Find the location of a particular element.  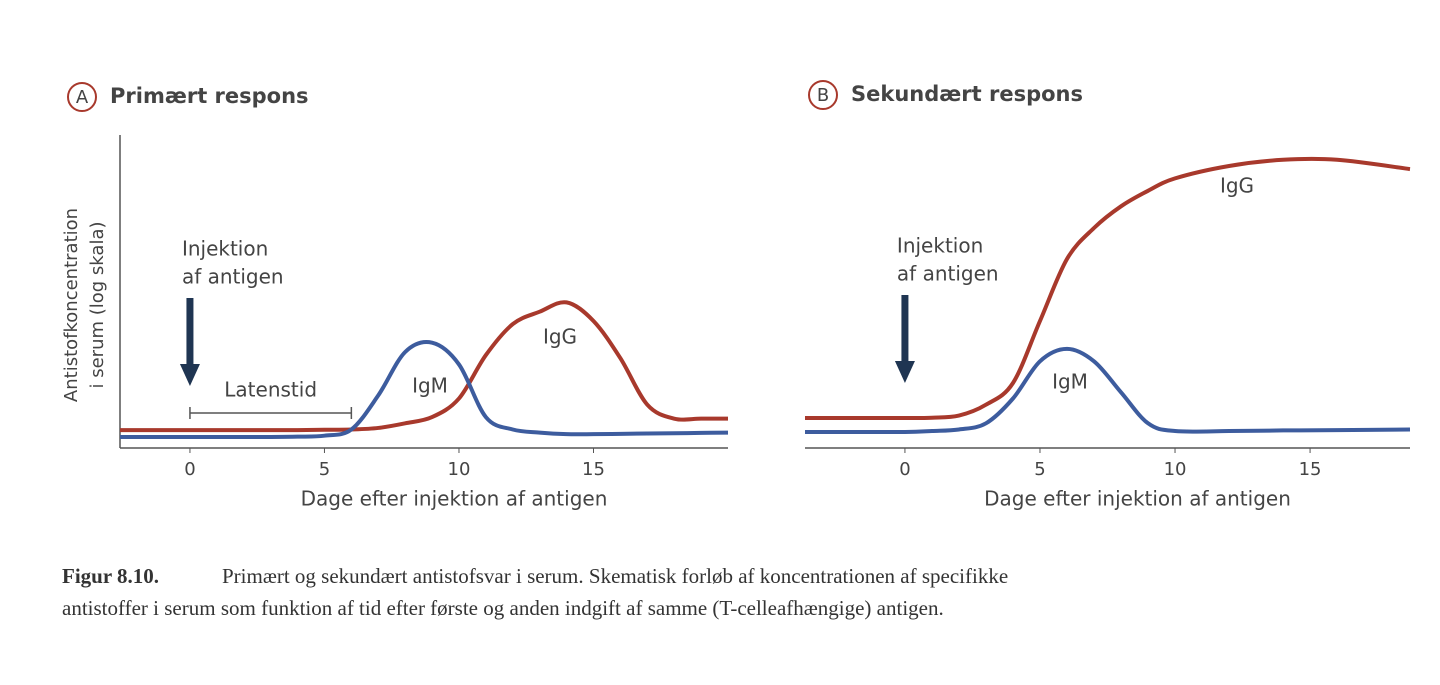

latency-label: Latenstid is located at coordinates (270, 390).